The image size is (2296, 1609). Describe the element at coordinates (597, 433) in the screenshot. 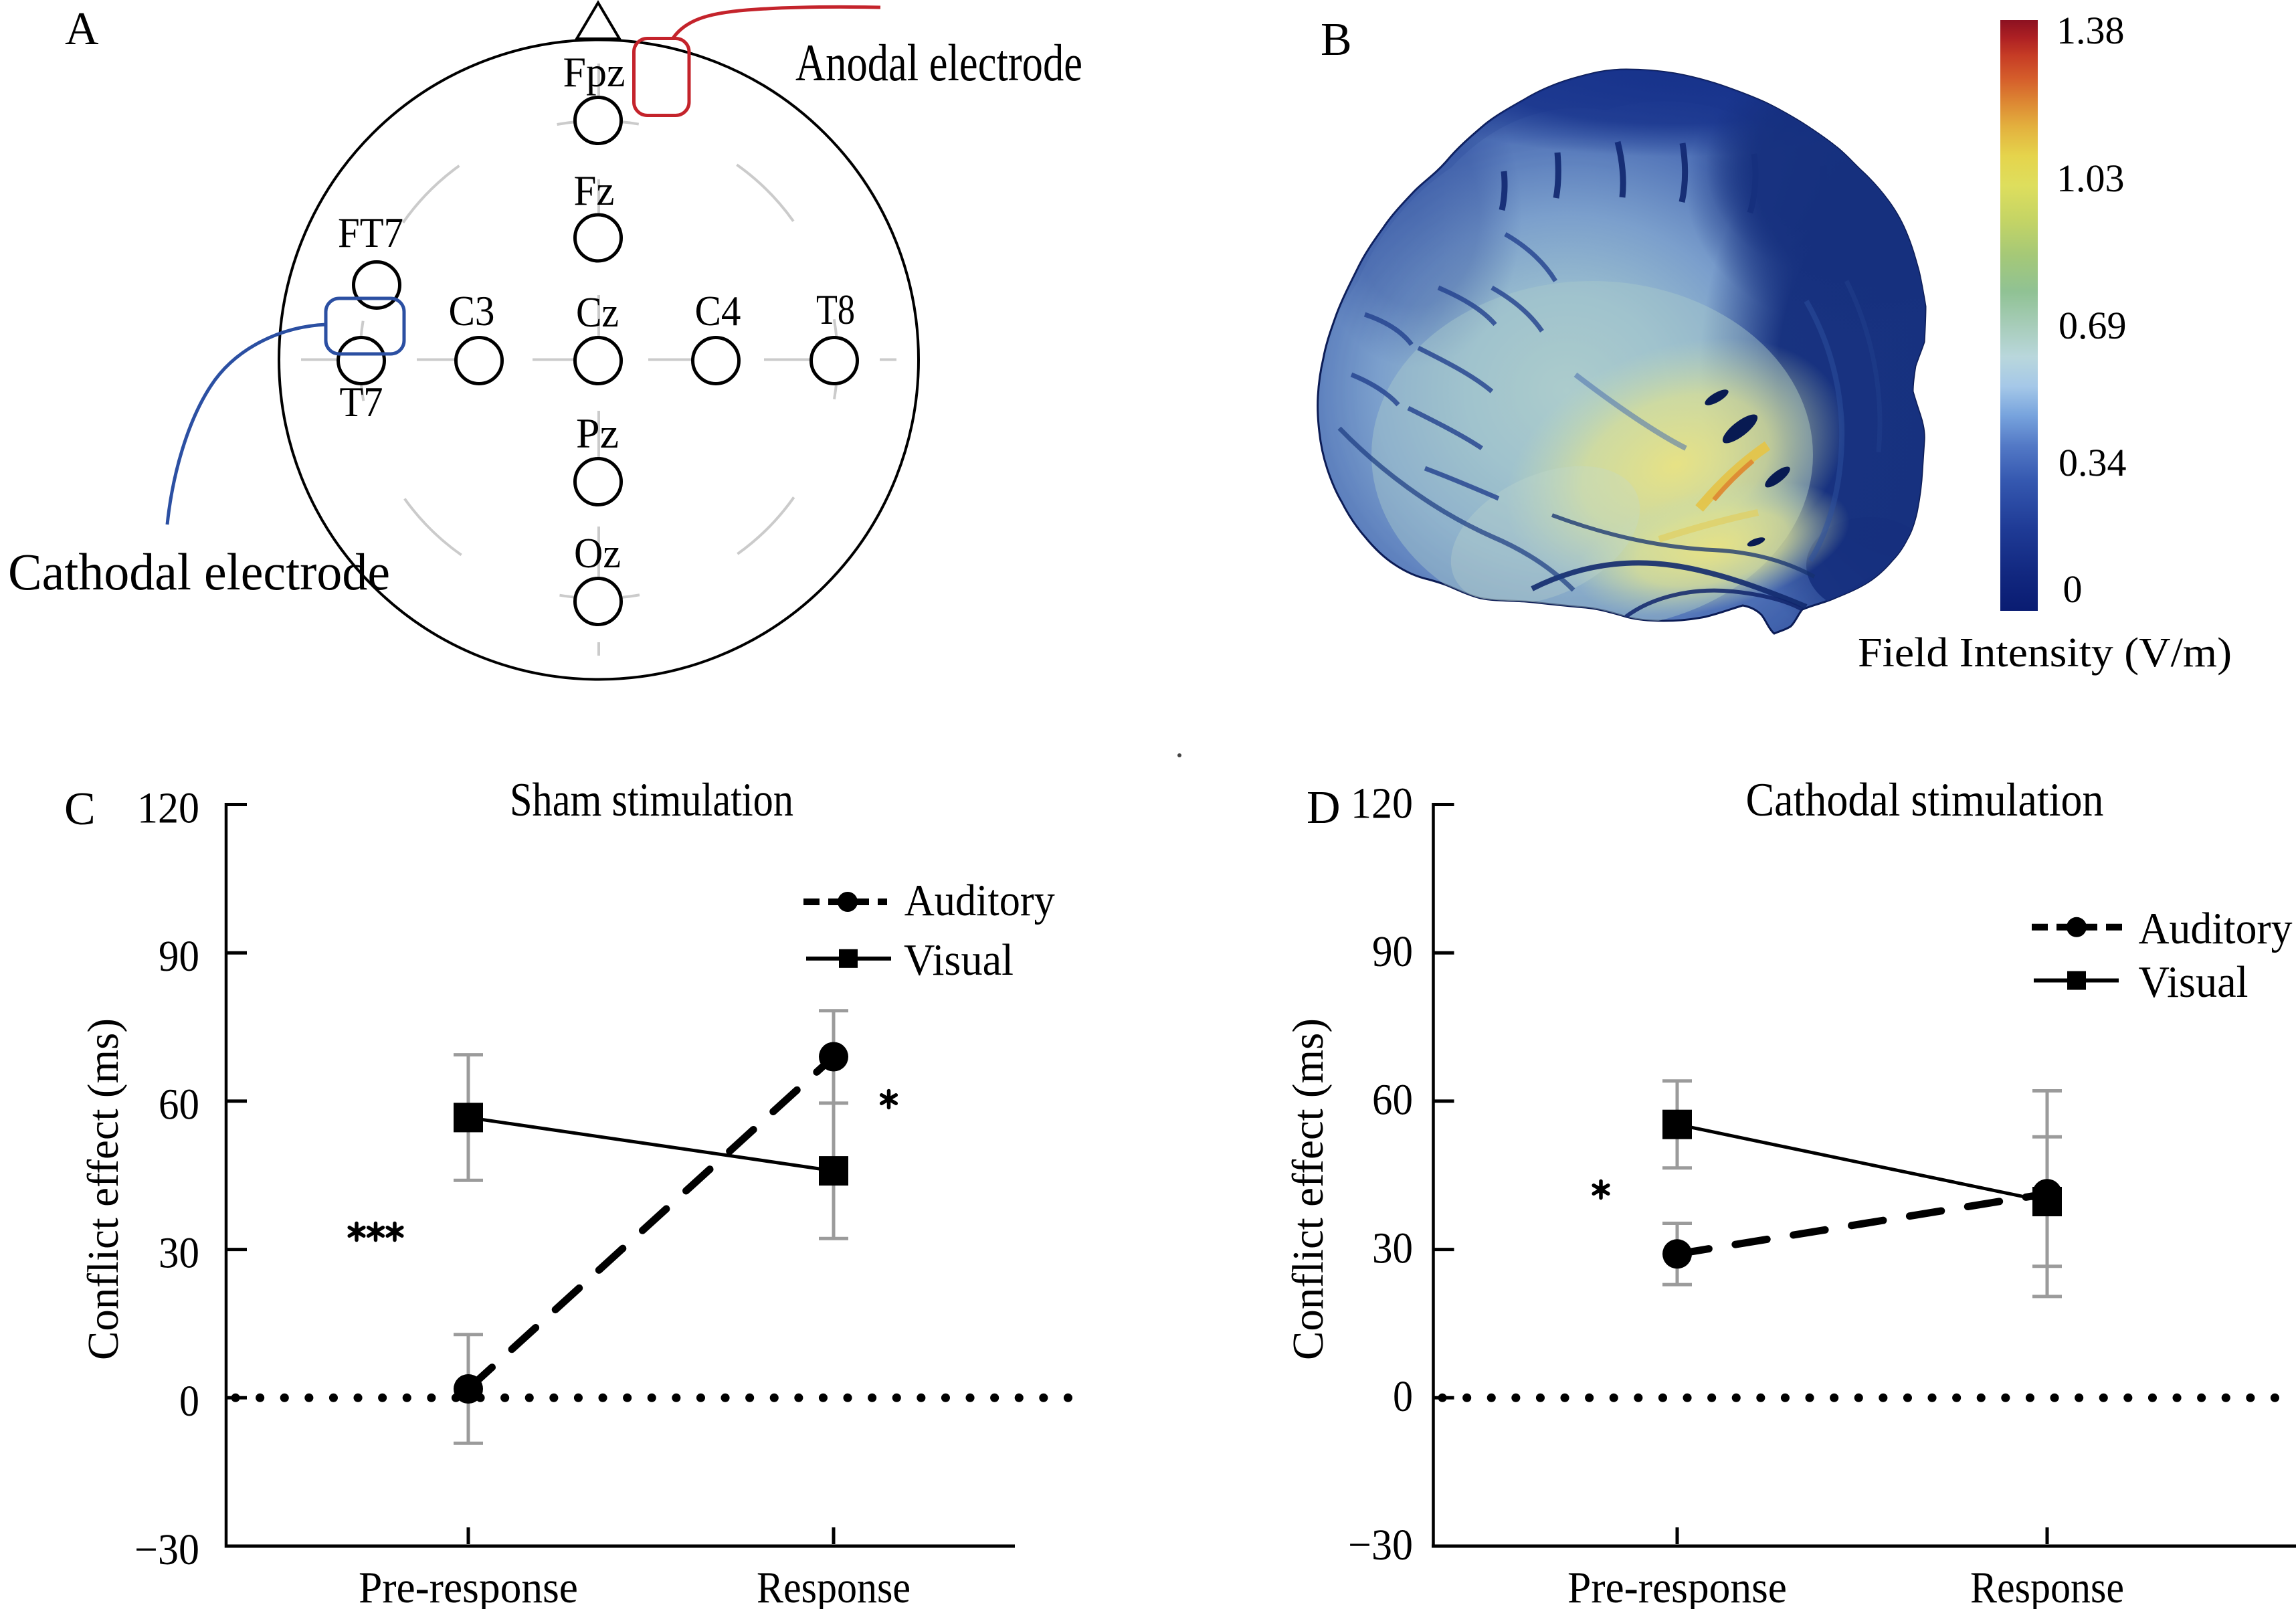

I see `svg-text: Pz` at that location.